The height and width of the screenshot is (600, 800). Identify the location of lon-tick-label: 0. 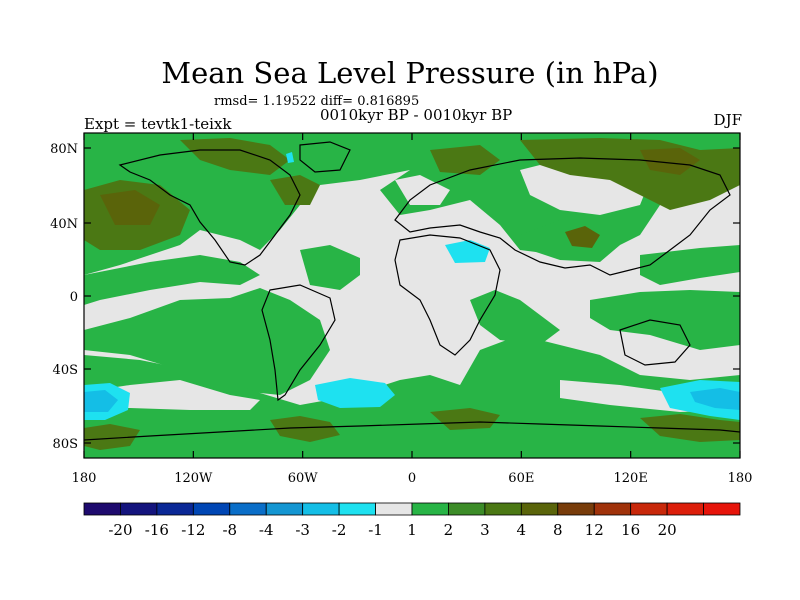
(412, 478).